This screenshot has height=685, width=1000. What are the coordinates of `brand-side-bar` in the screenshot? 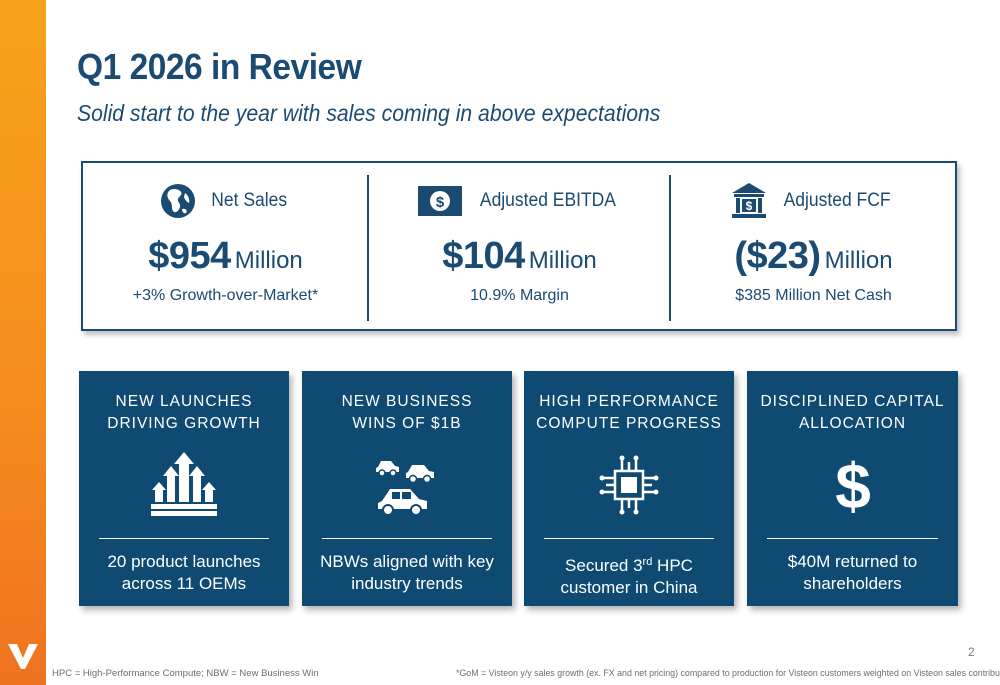 It's located at (23, 342).